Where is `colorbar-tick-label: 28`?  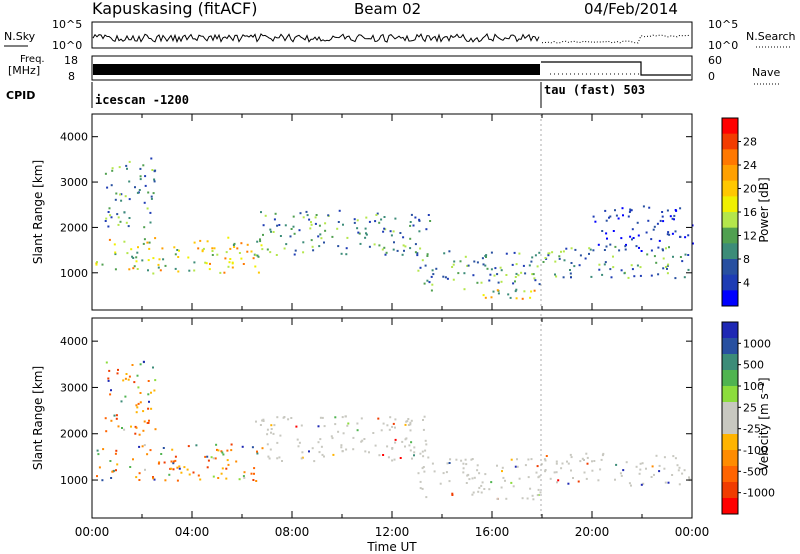
colorbar-tick-label: 28 is located at coordinates (750, 142).